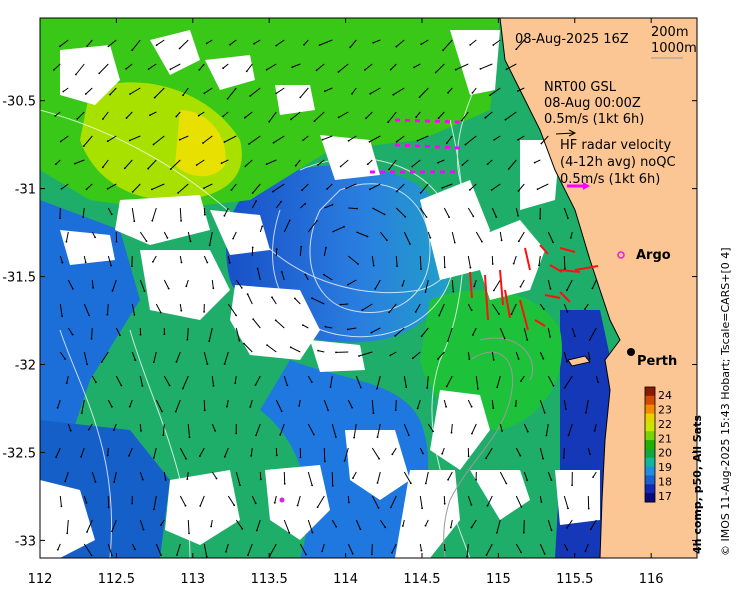 The height and width of the screenshot is (592, 740). What do you see at coordinates (40, 579) in the screenshot?
I see `x-tick-label: 112` at bounding box center [40, 579].